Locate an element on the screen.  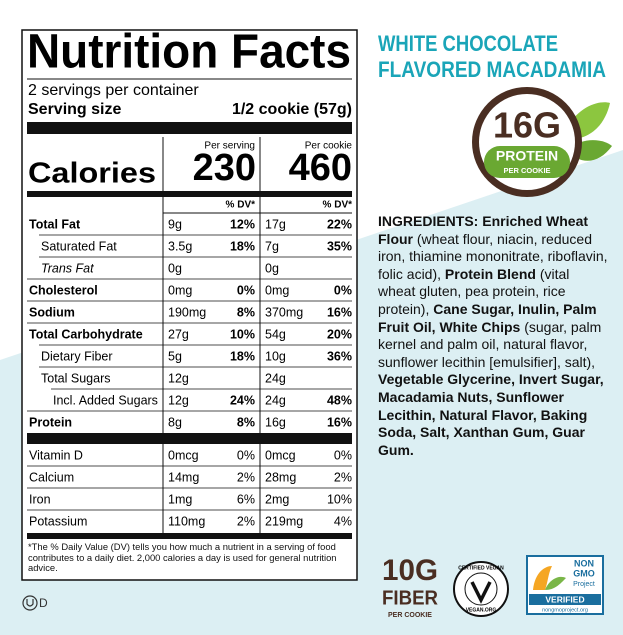
nutrient-name: Protein is located at coordinates (50, 422).